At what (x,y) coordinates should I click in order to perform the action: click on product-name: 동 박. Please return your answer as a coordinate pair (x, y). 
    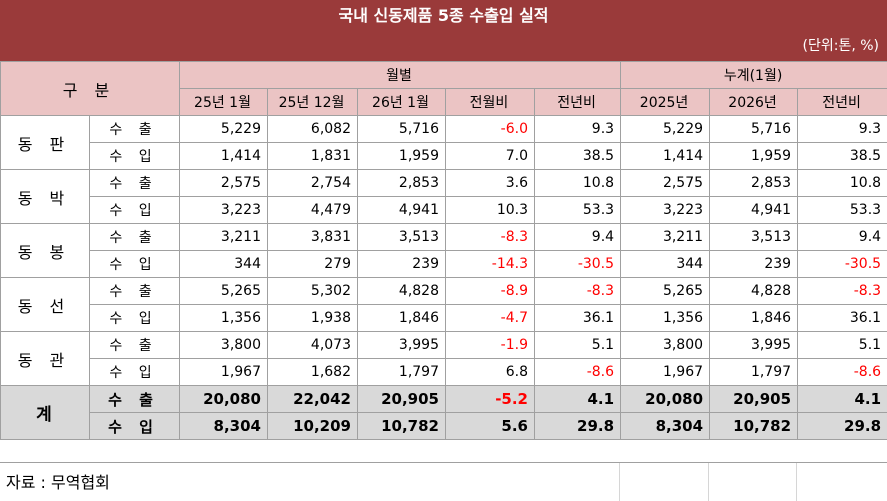
    Looking at the image, I should click on (45, 197).